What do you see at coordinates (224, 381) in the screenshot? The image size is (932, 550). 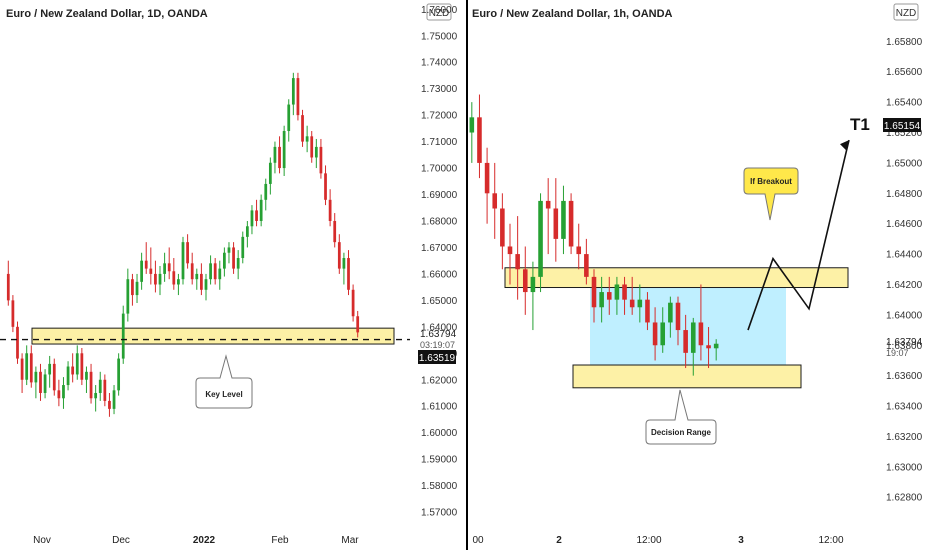 I see `key-level-callout: Key Level` at bounding box center [224, 381].